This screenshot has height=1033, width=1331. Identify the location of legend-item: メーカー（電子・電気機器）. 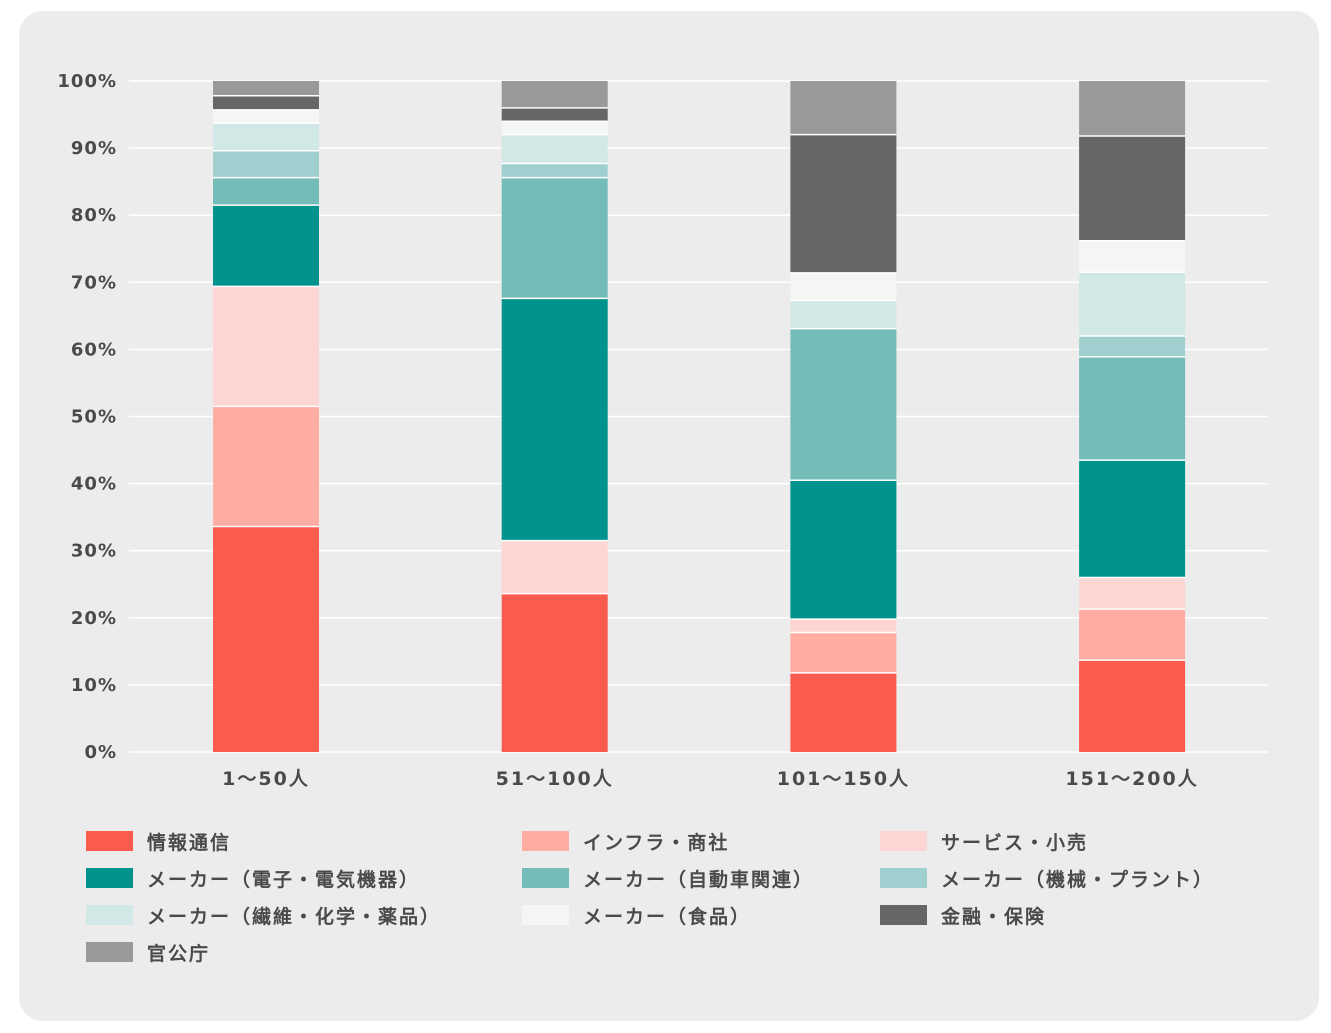
(304, 879).